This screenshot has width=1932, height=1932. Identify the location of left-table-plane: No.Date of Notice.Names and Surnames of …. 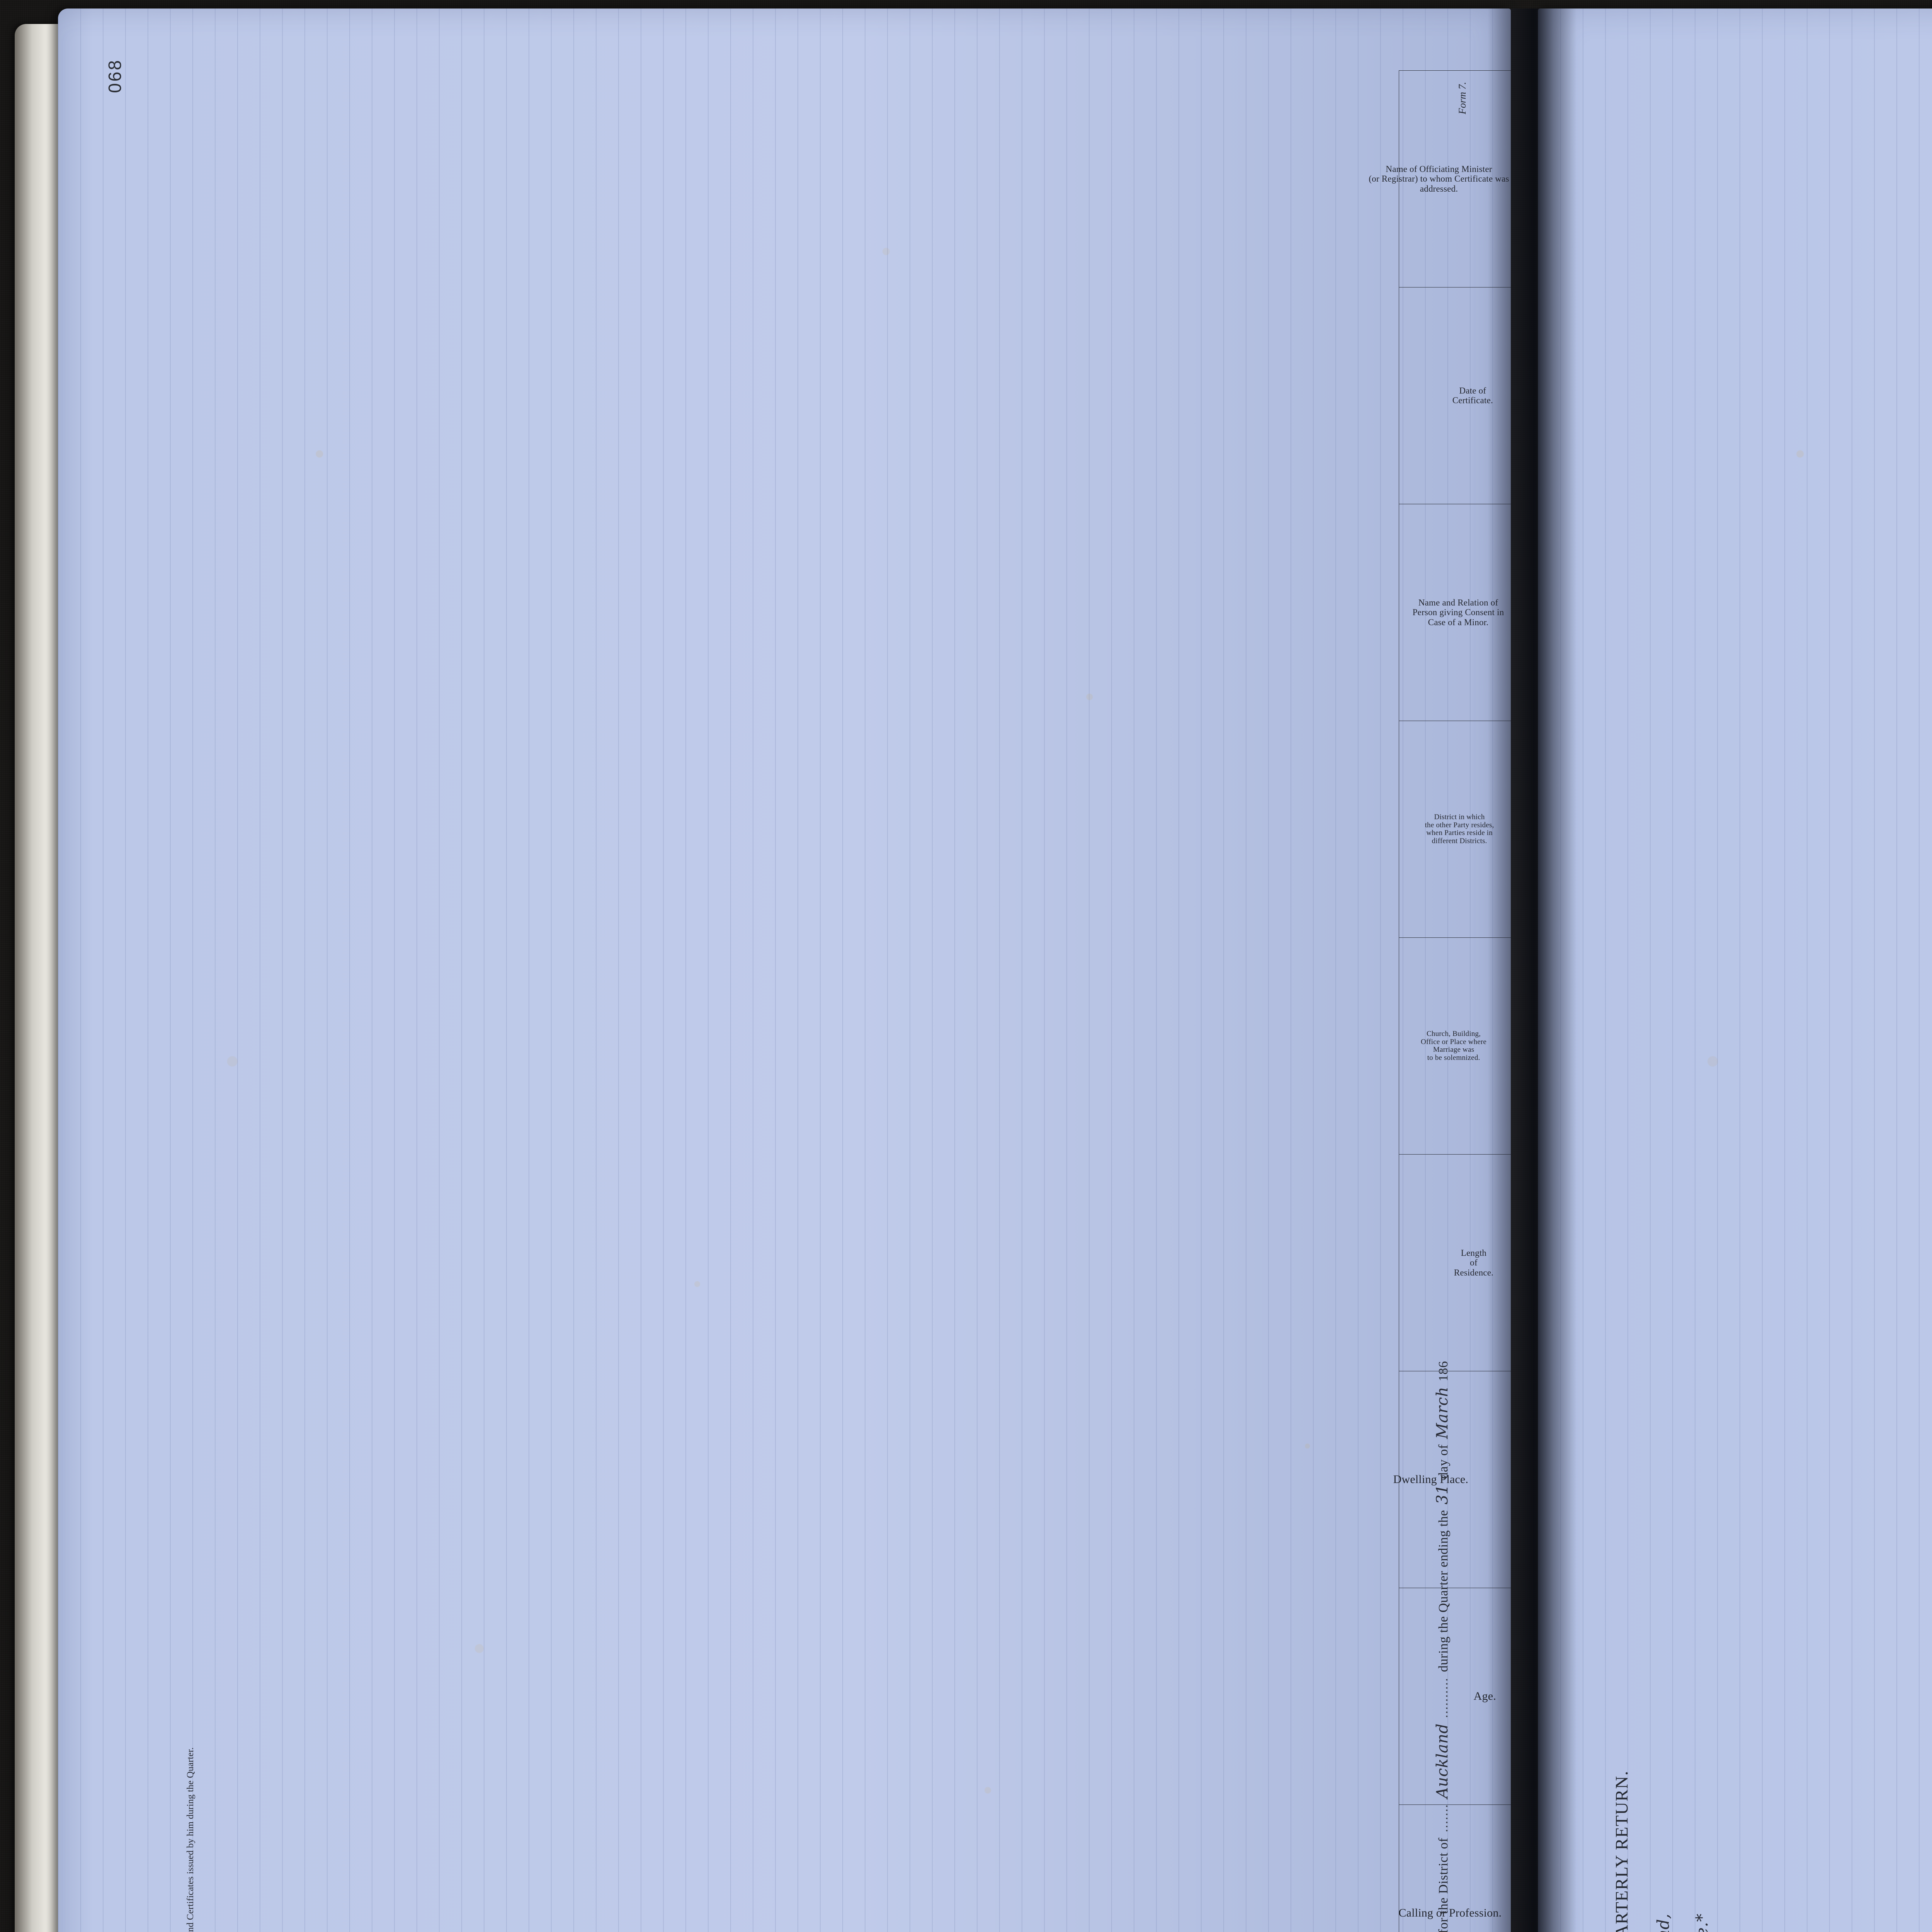
(1440, 1001).